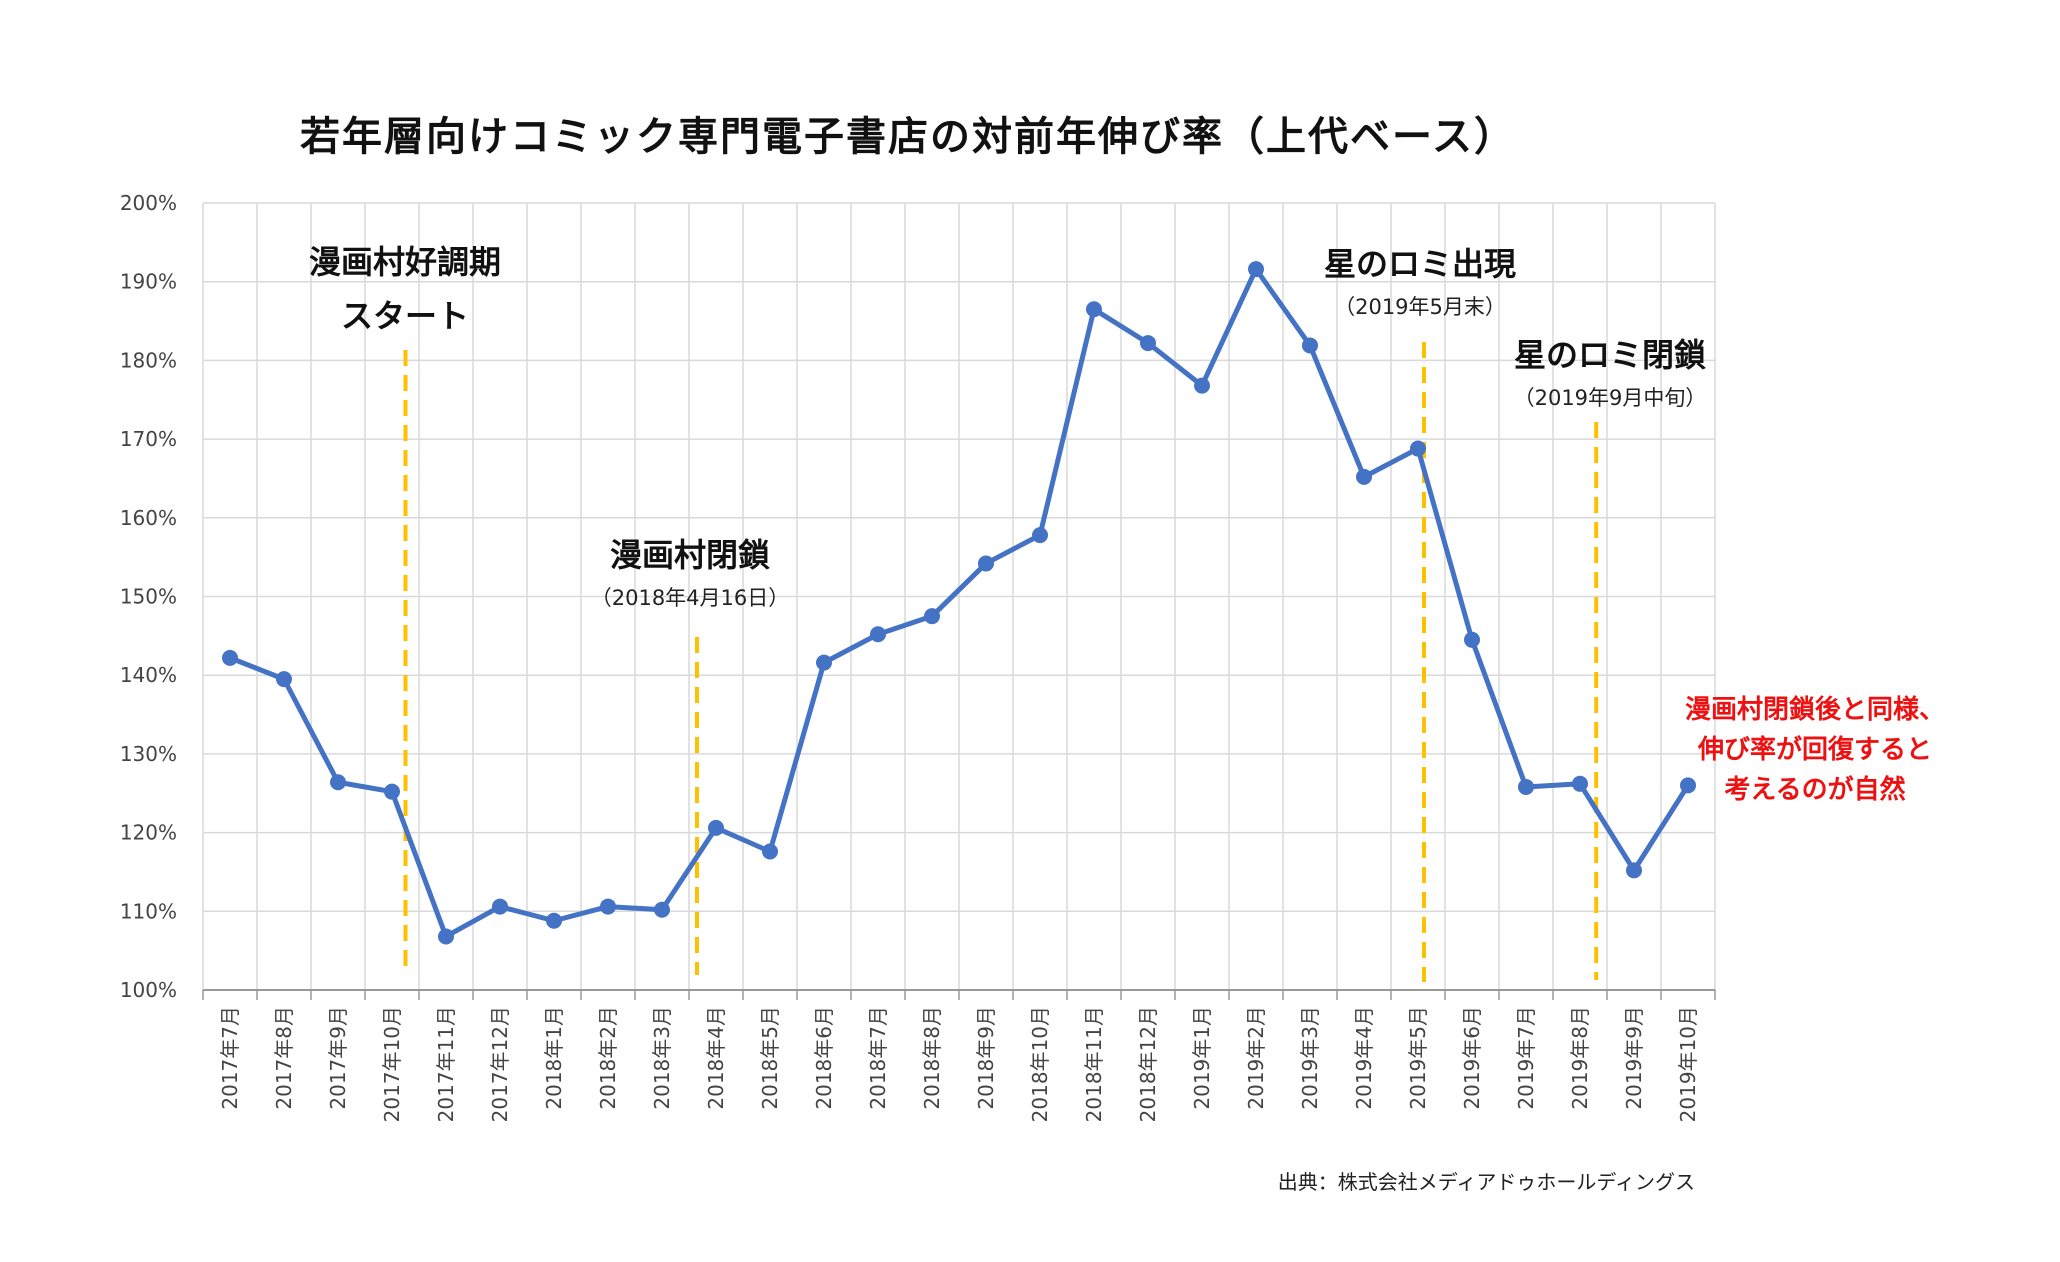 The width and height of the screenshot is (2060, 1262). Describe the element at coordinates (1472, 1058) in the screenshot. I see `x-tick-label: 2019年6月` at that location.